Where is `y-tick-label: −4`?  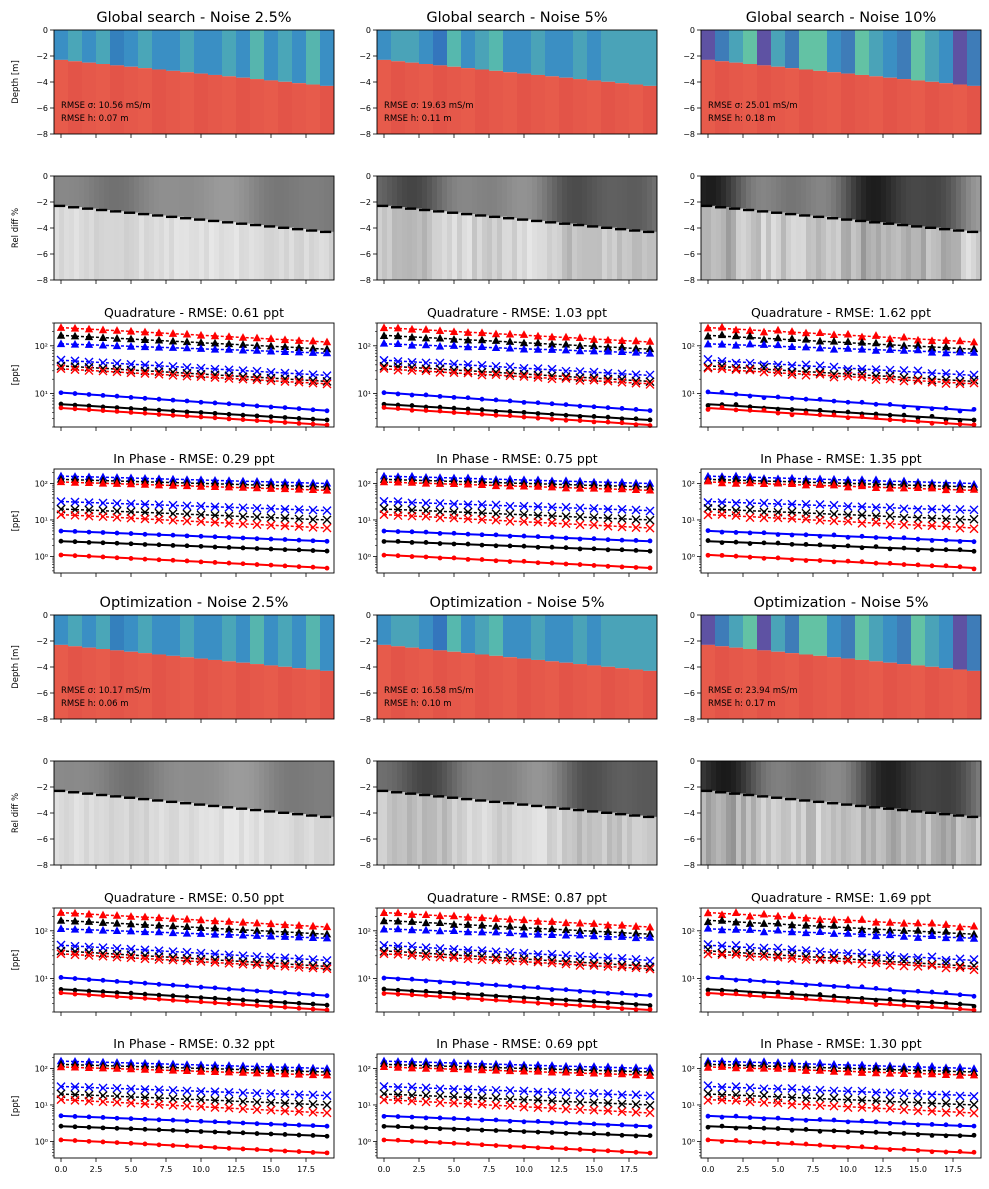
y-tick-label: −4 is located at coordinates (365, 82).